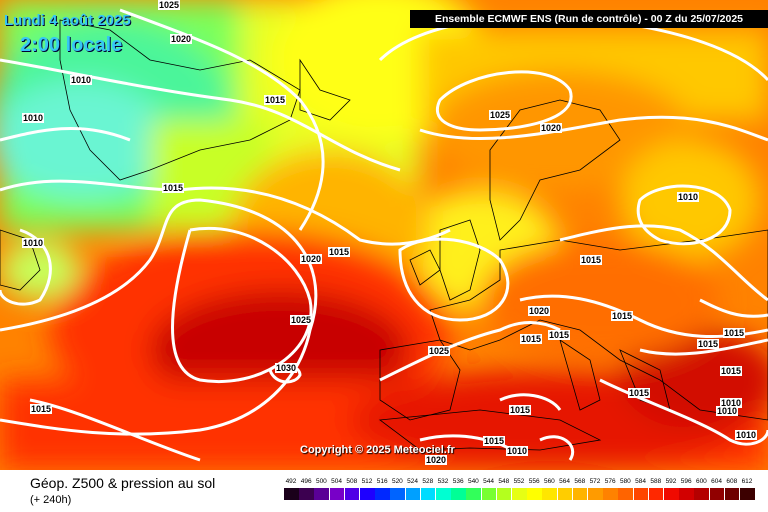 This screenshot has width=768, height=512. Describe the element at coordinates (337, 481) in the screenshot. I see `scale-tick-label: 504` at that location.